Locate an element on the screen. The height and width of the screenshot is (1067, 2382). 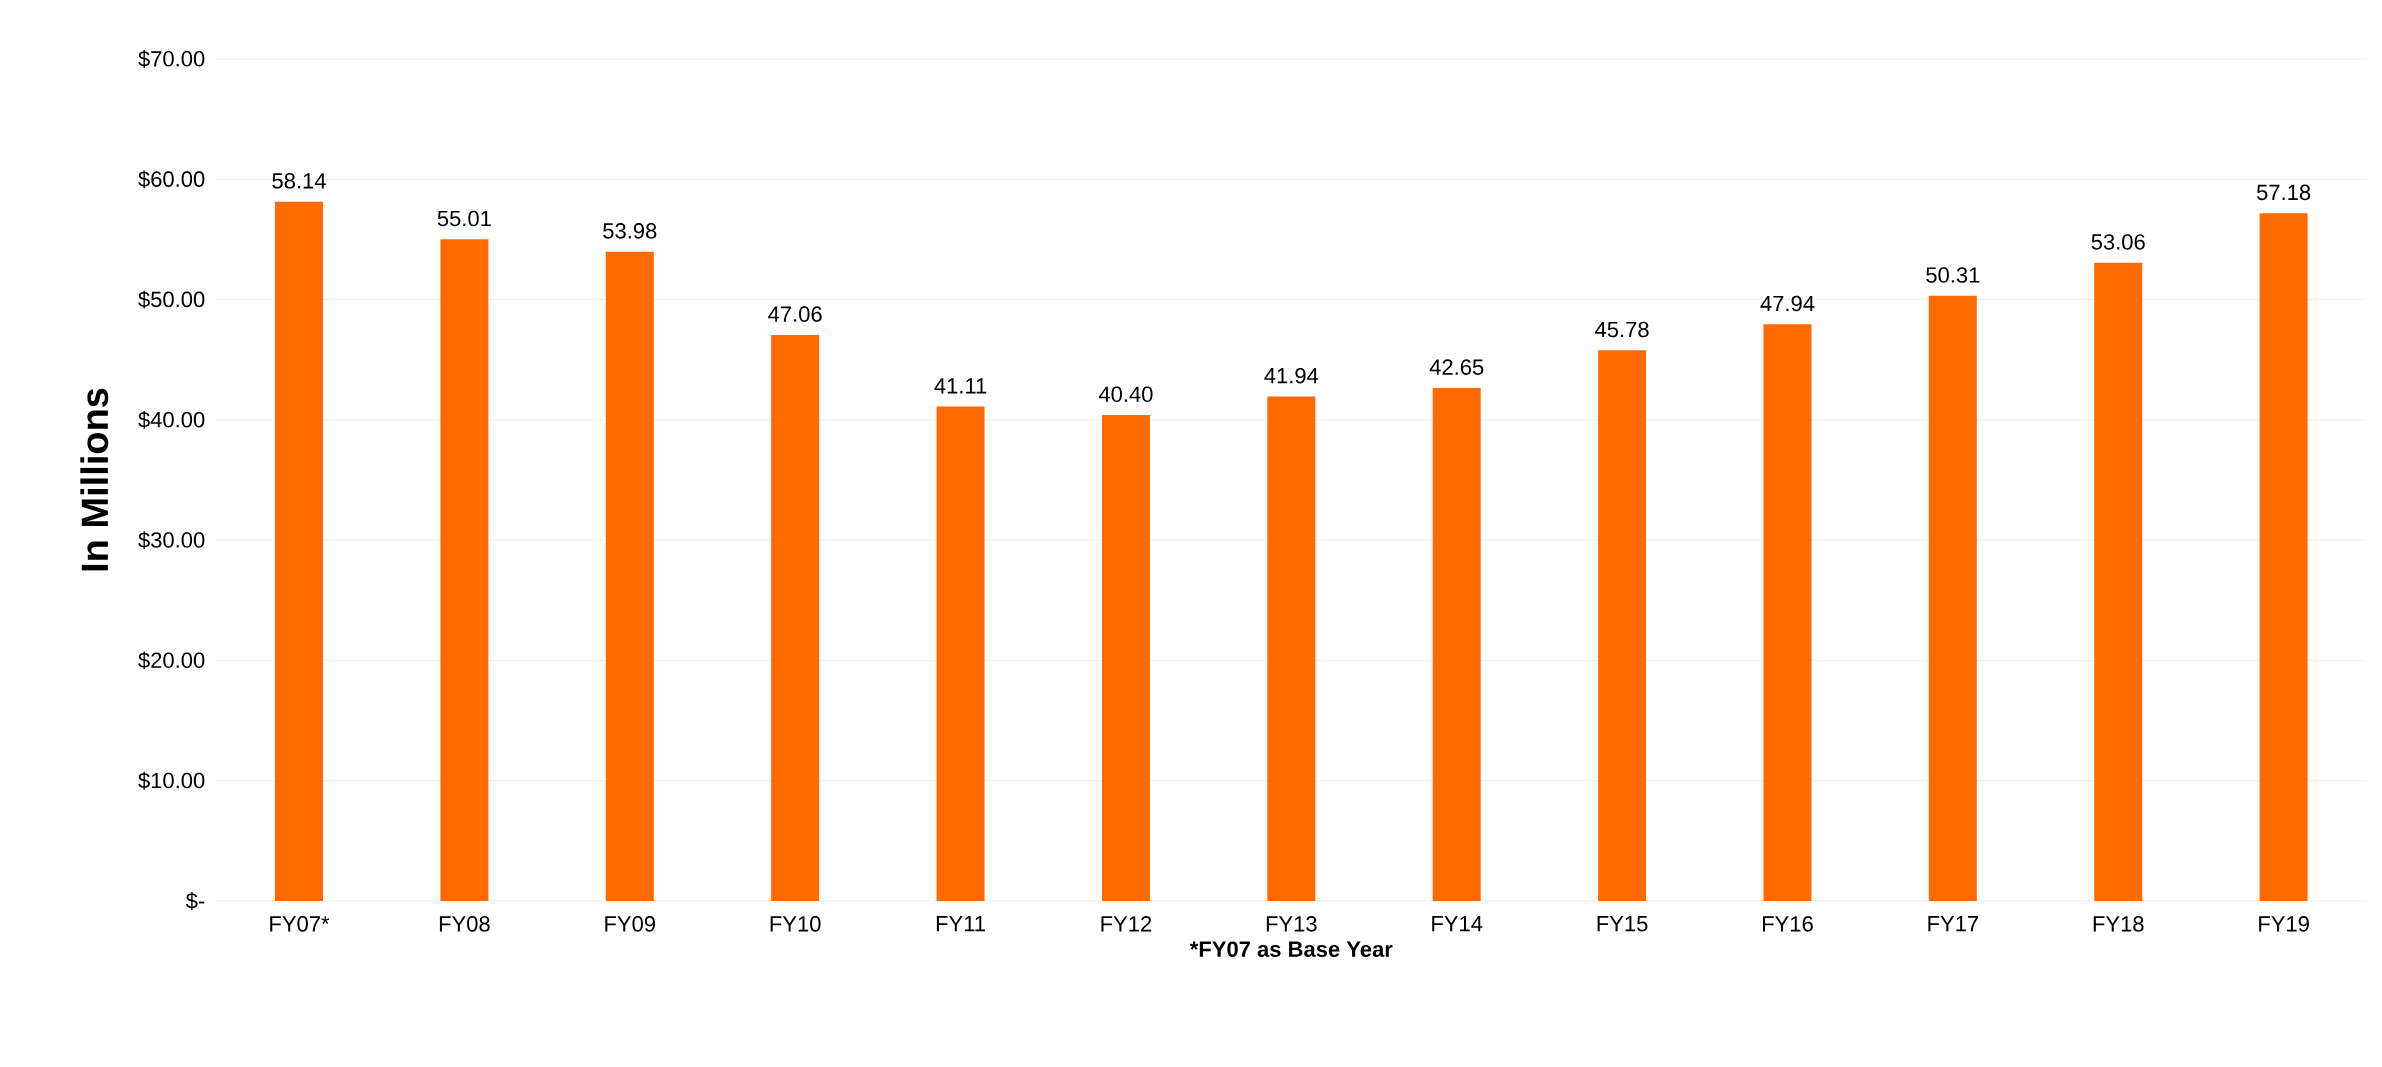
data-label: 53.06 is located at coordinates (2118, 242).